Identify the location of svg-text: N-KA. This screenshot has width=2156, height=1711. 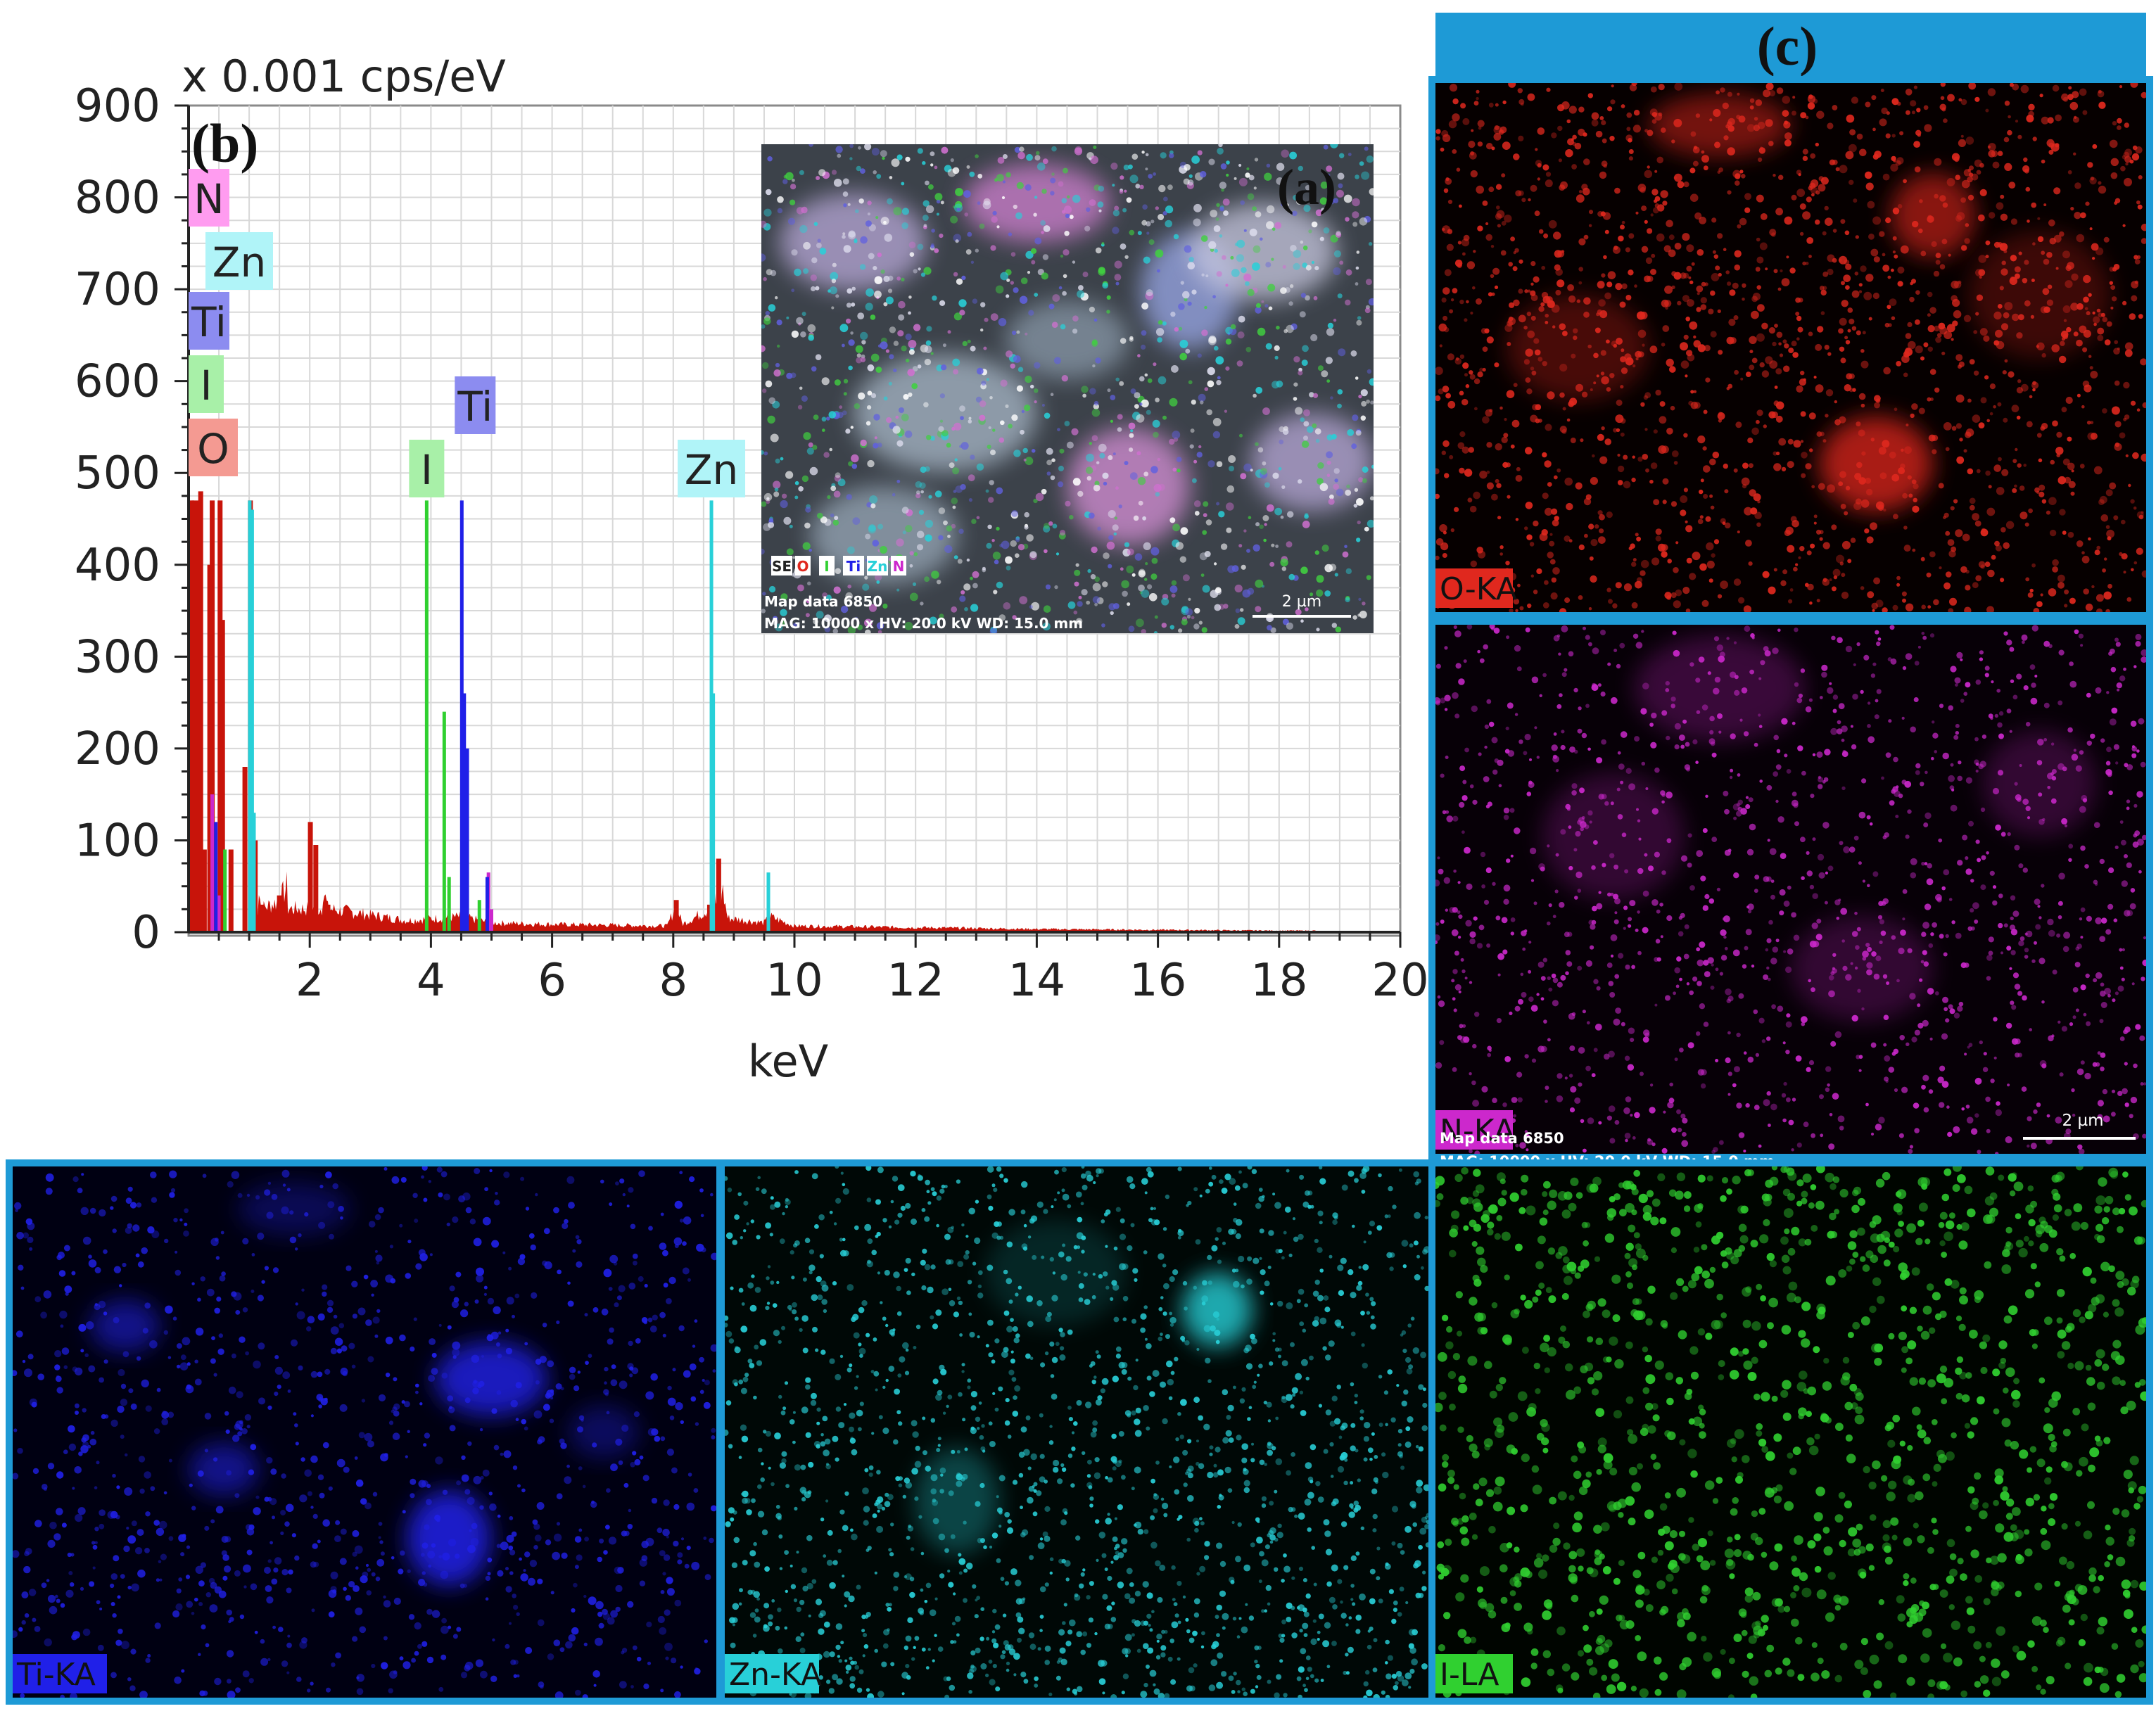
(1477, 1131).